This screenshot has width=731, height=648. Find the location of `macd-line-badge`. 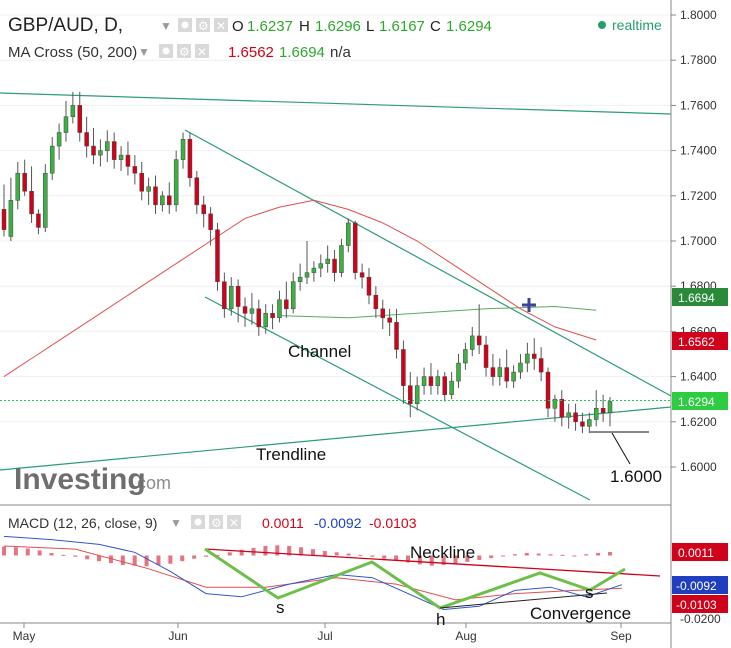

macd-line-badge is located at coordinates (700, 585).